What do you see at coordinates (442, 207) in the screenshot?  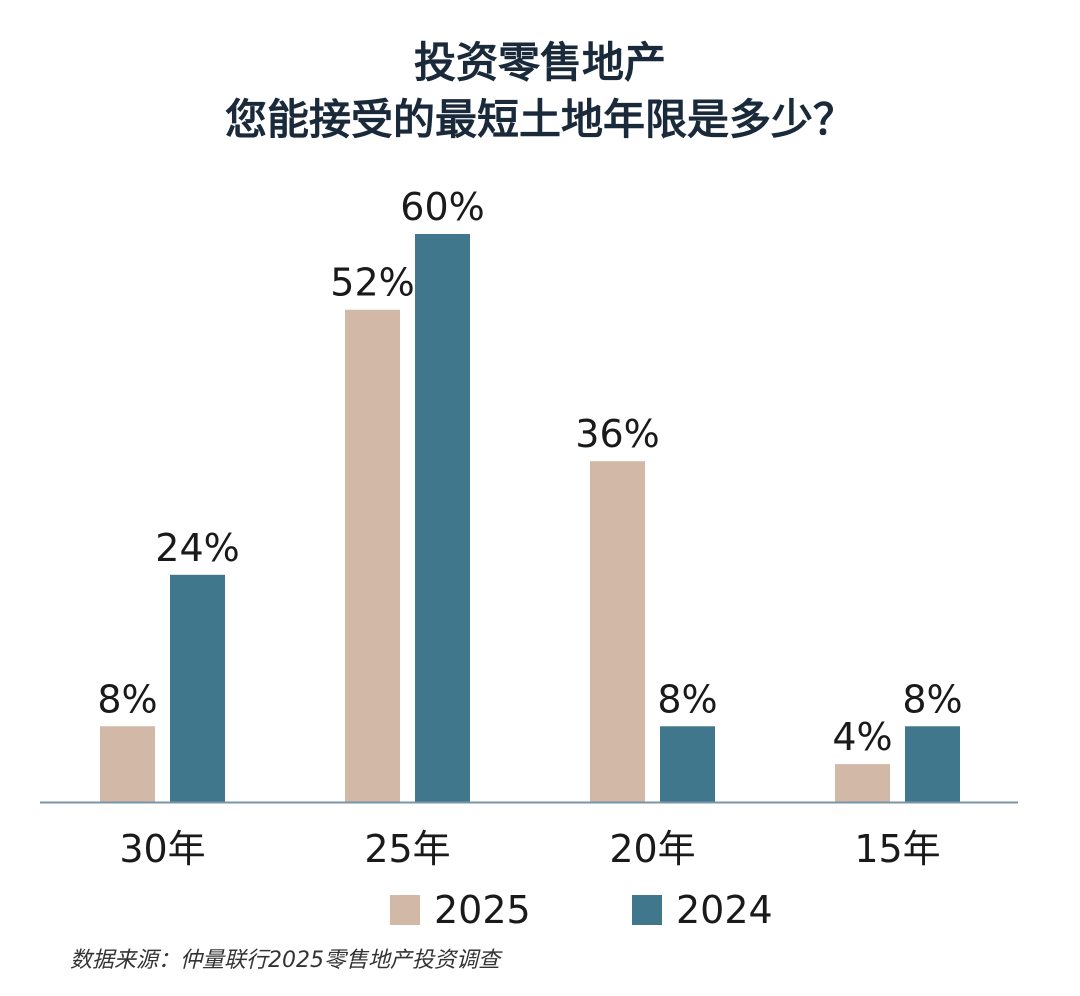 I see `data-label-2024-1: 60%` at bounding box center [442, 207].